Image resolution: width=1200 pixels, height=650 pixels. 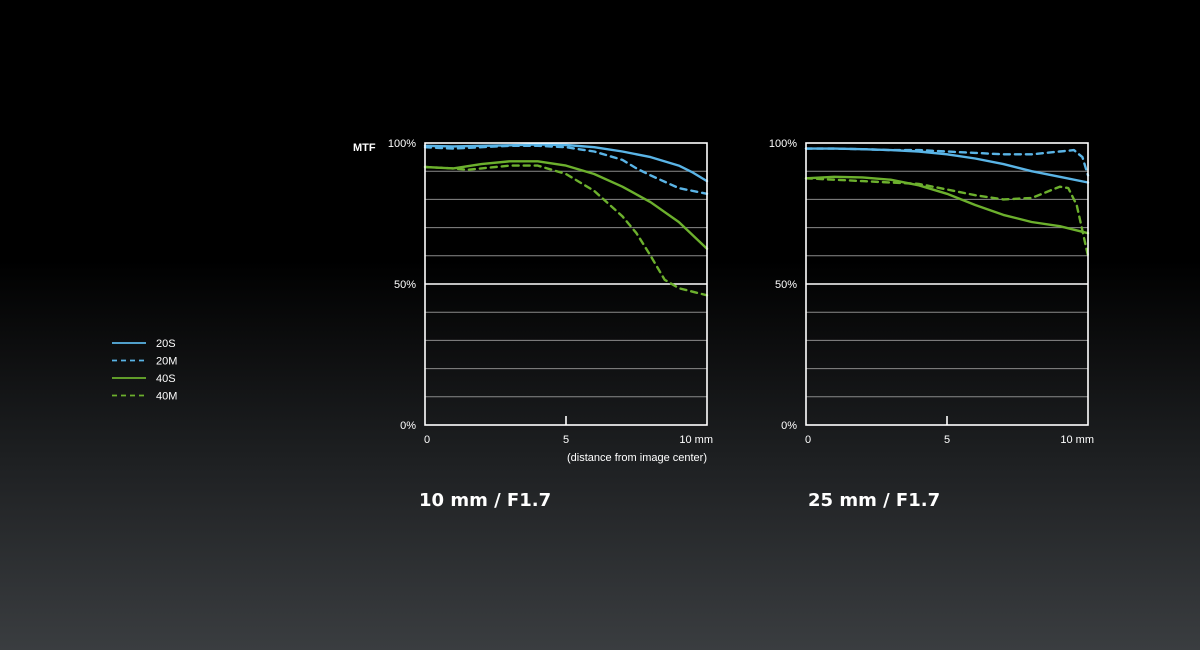 What do you see at coordinates (166, 344) in the screenshot?
I see `legend-label-20s: 20S` at bounding box center [166, 344].